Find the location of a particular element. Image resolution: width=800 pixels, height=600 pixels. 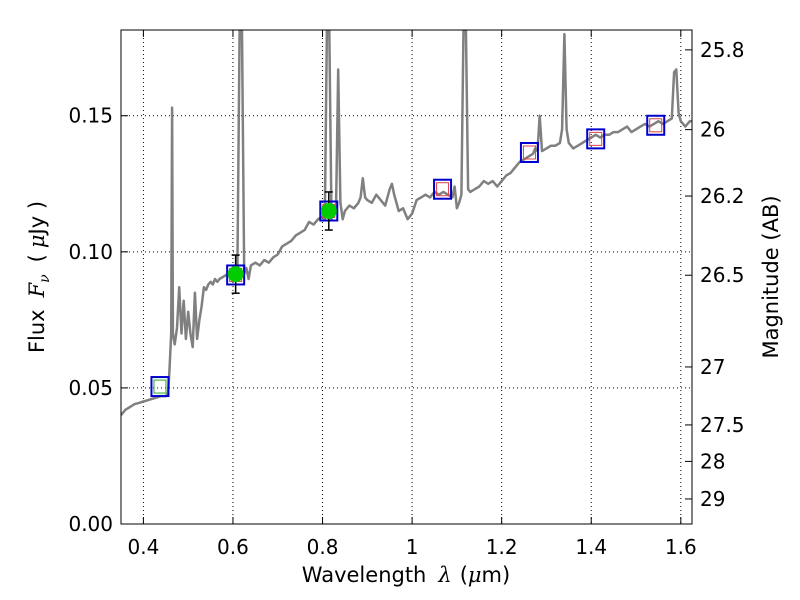

x-tick-label: 0.8 is located at coordinates (323, 547).